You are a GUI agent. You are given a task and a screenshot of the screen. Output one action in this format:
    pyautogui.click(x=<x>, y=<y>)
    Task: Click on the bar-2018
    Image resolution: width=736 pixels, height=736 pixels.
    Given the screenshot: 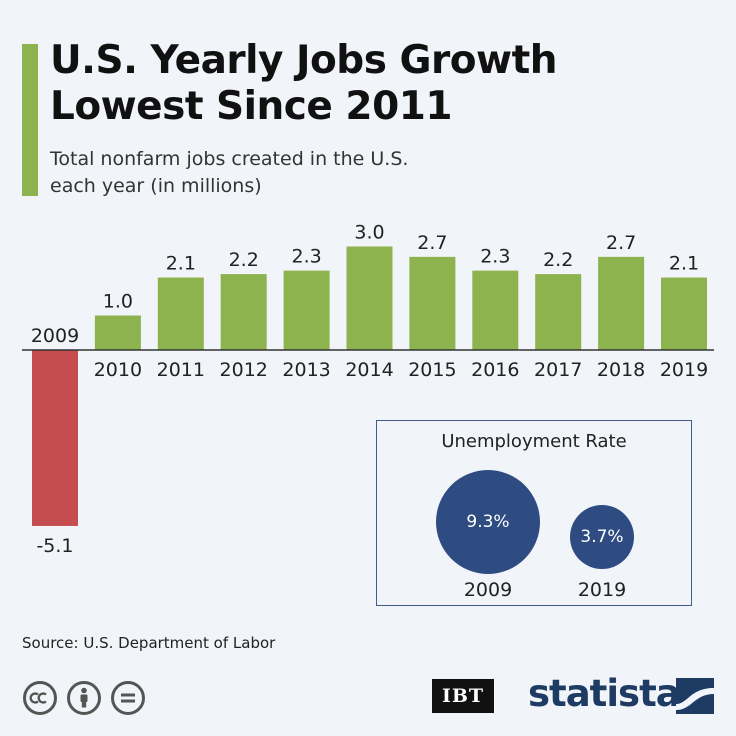 What is the action you would take?
    pyautogui.click(x=621, y=303)
    